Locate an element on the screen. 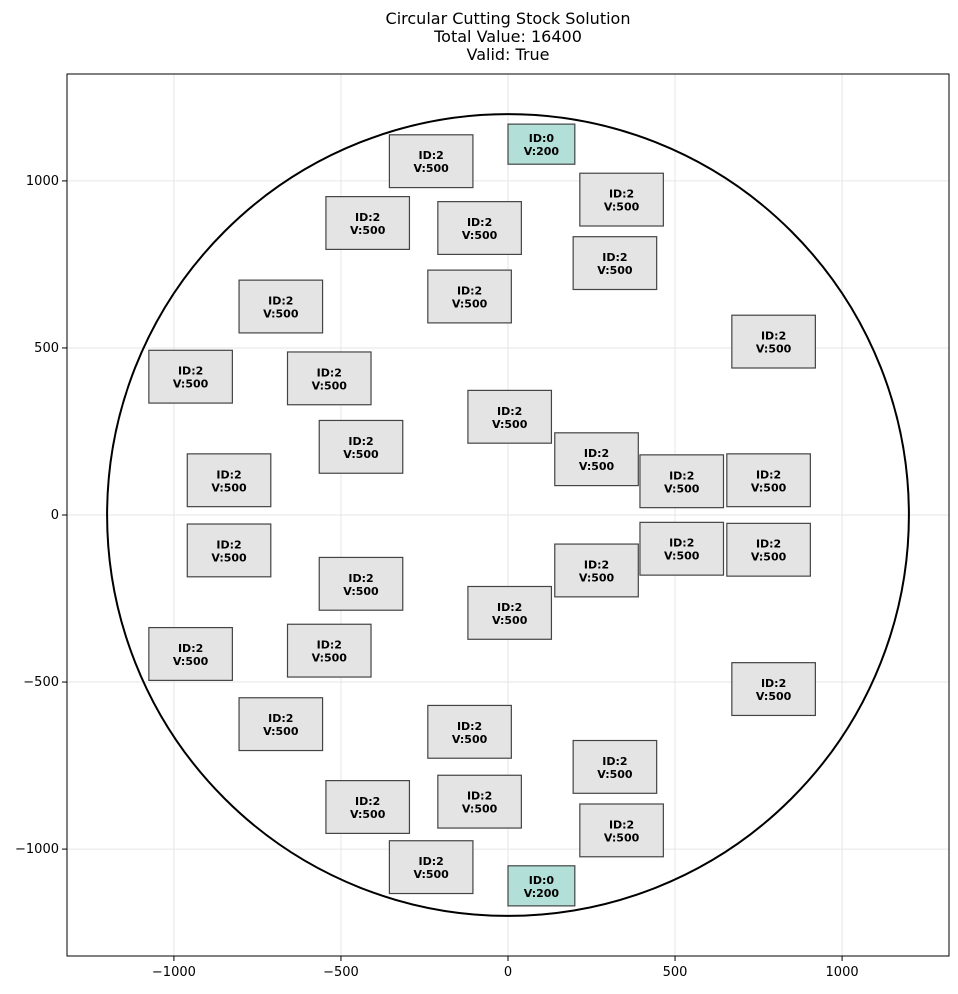  chart-title-line: Circular Cutting Stock Solution is located at coordinates (508, 18).